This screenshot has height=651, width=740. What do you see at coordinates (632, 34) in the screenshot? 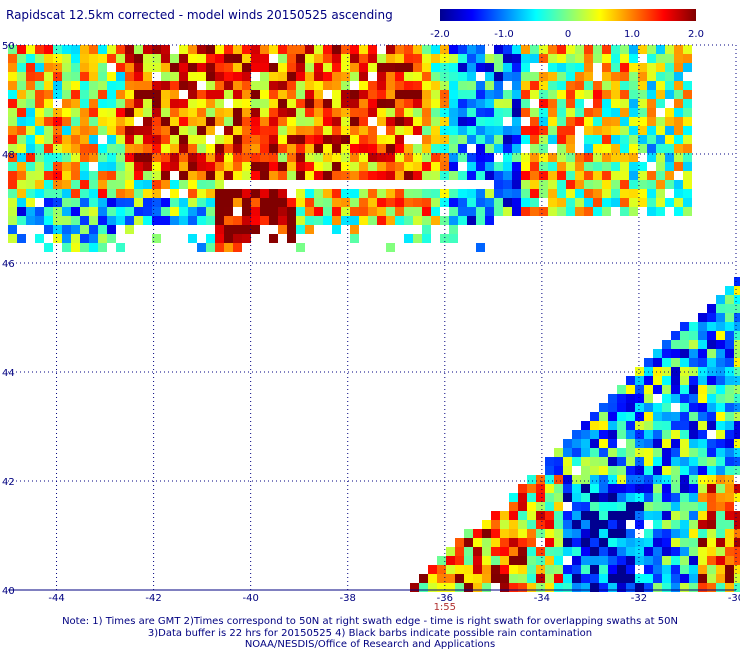
I see `colorbar-tick: 1.0` at bounding box center [632, 34].